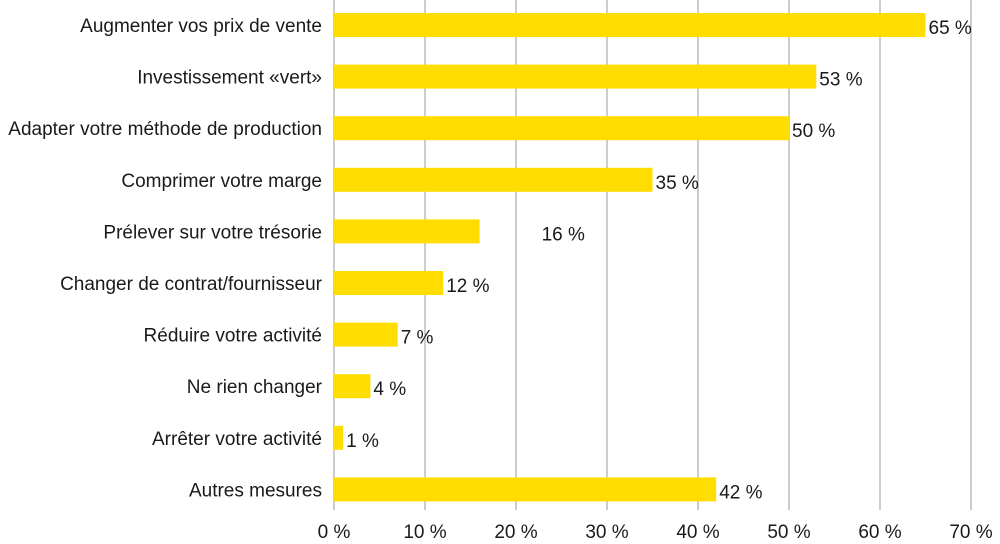  I want to click on x-tick-label: 30 %, so click(606, 532).